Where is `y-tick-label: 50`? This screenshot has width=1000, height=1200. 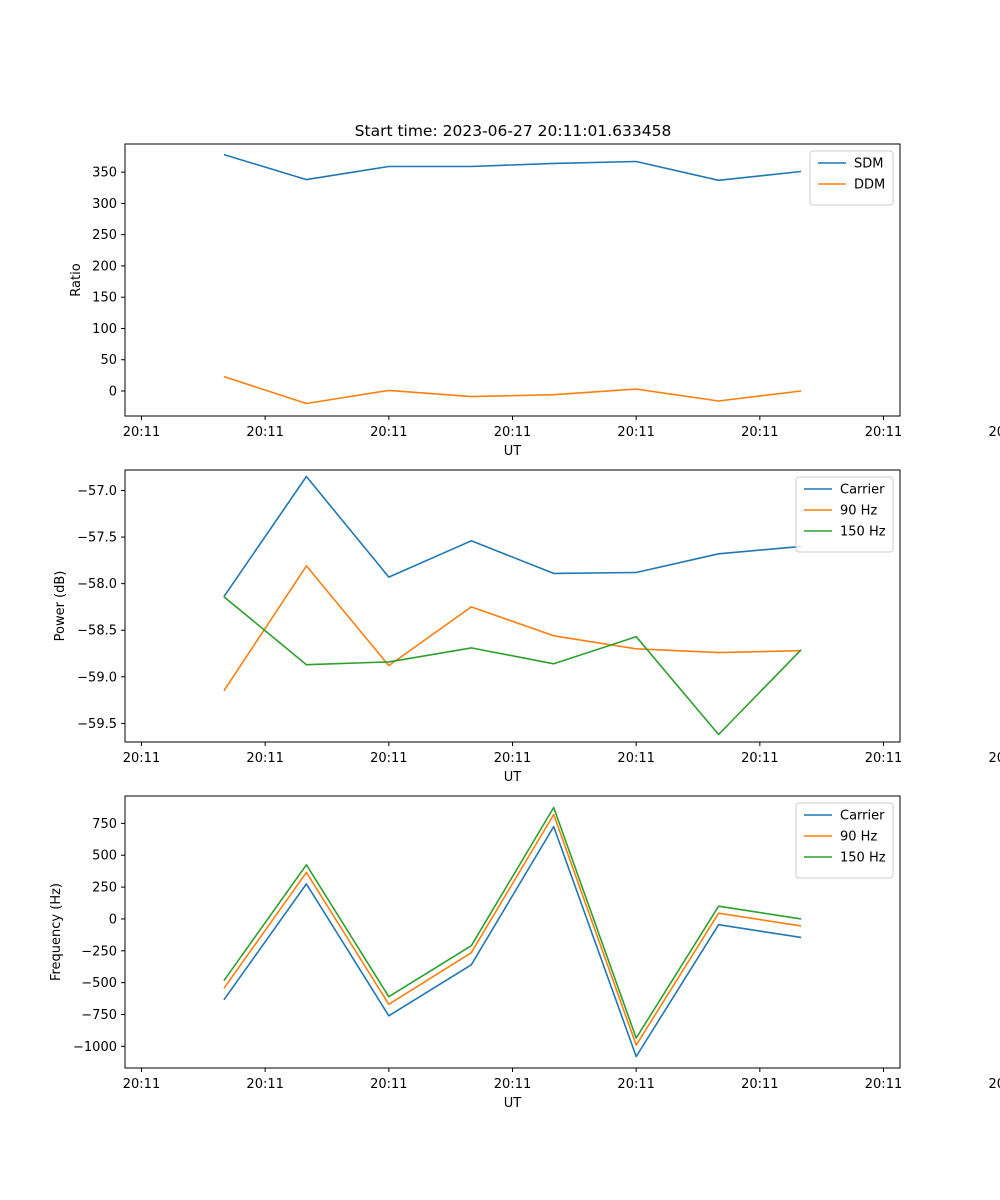 y-tick-label: 50 is located at coordinates (108, 360).